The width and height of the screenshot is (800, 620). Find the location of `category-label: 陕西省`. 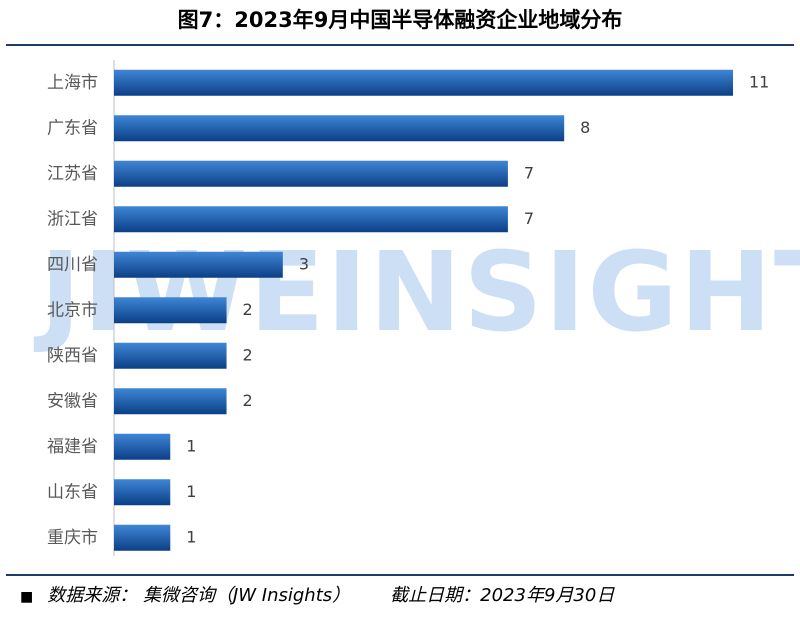

category-label: 陕西省 is located at coordinates (72, 356).